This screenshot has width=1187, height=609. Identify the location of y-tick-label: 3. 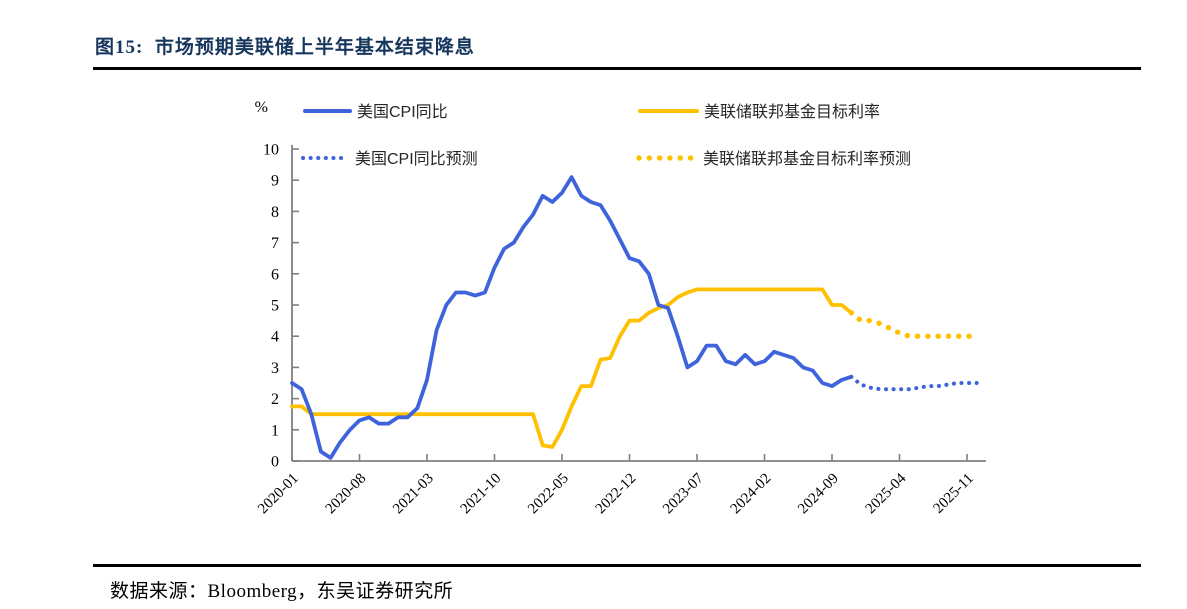
(275, 368).